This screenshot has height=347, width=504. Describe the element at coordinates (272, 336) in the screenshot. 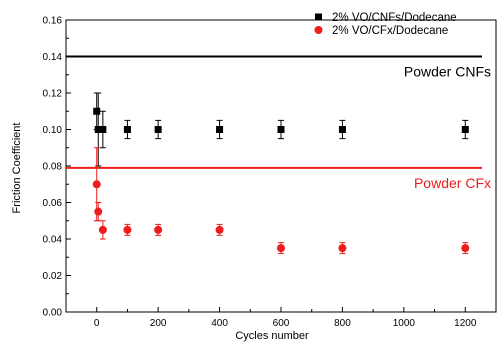

I see `x-axis-title: Cycles number` at that location.